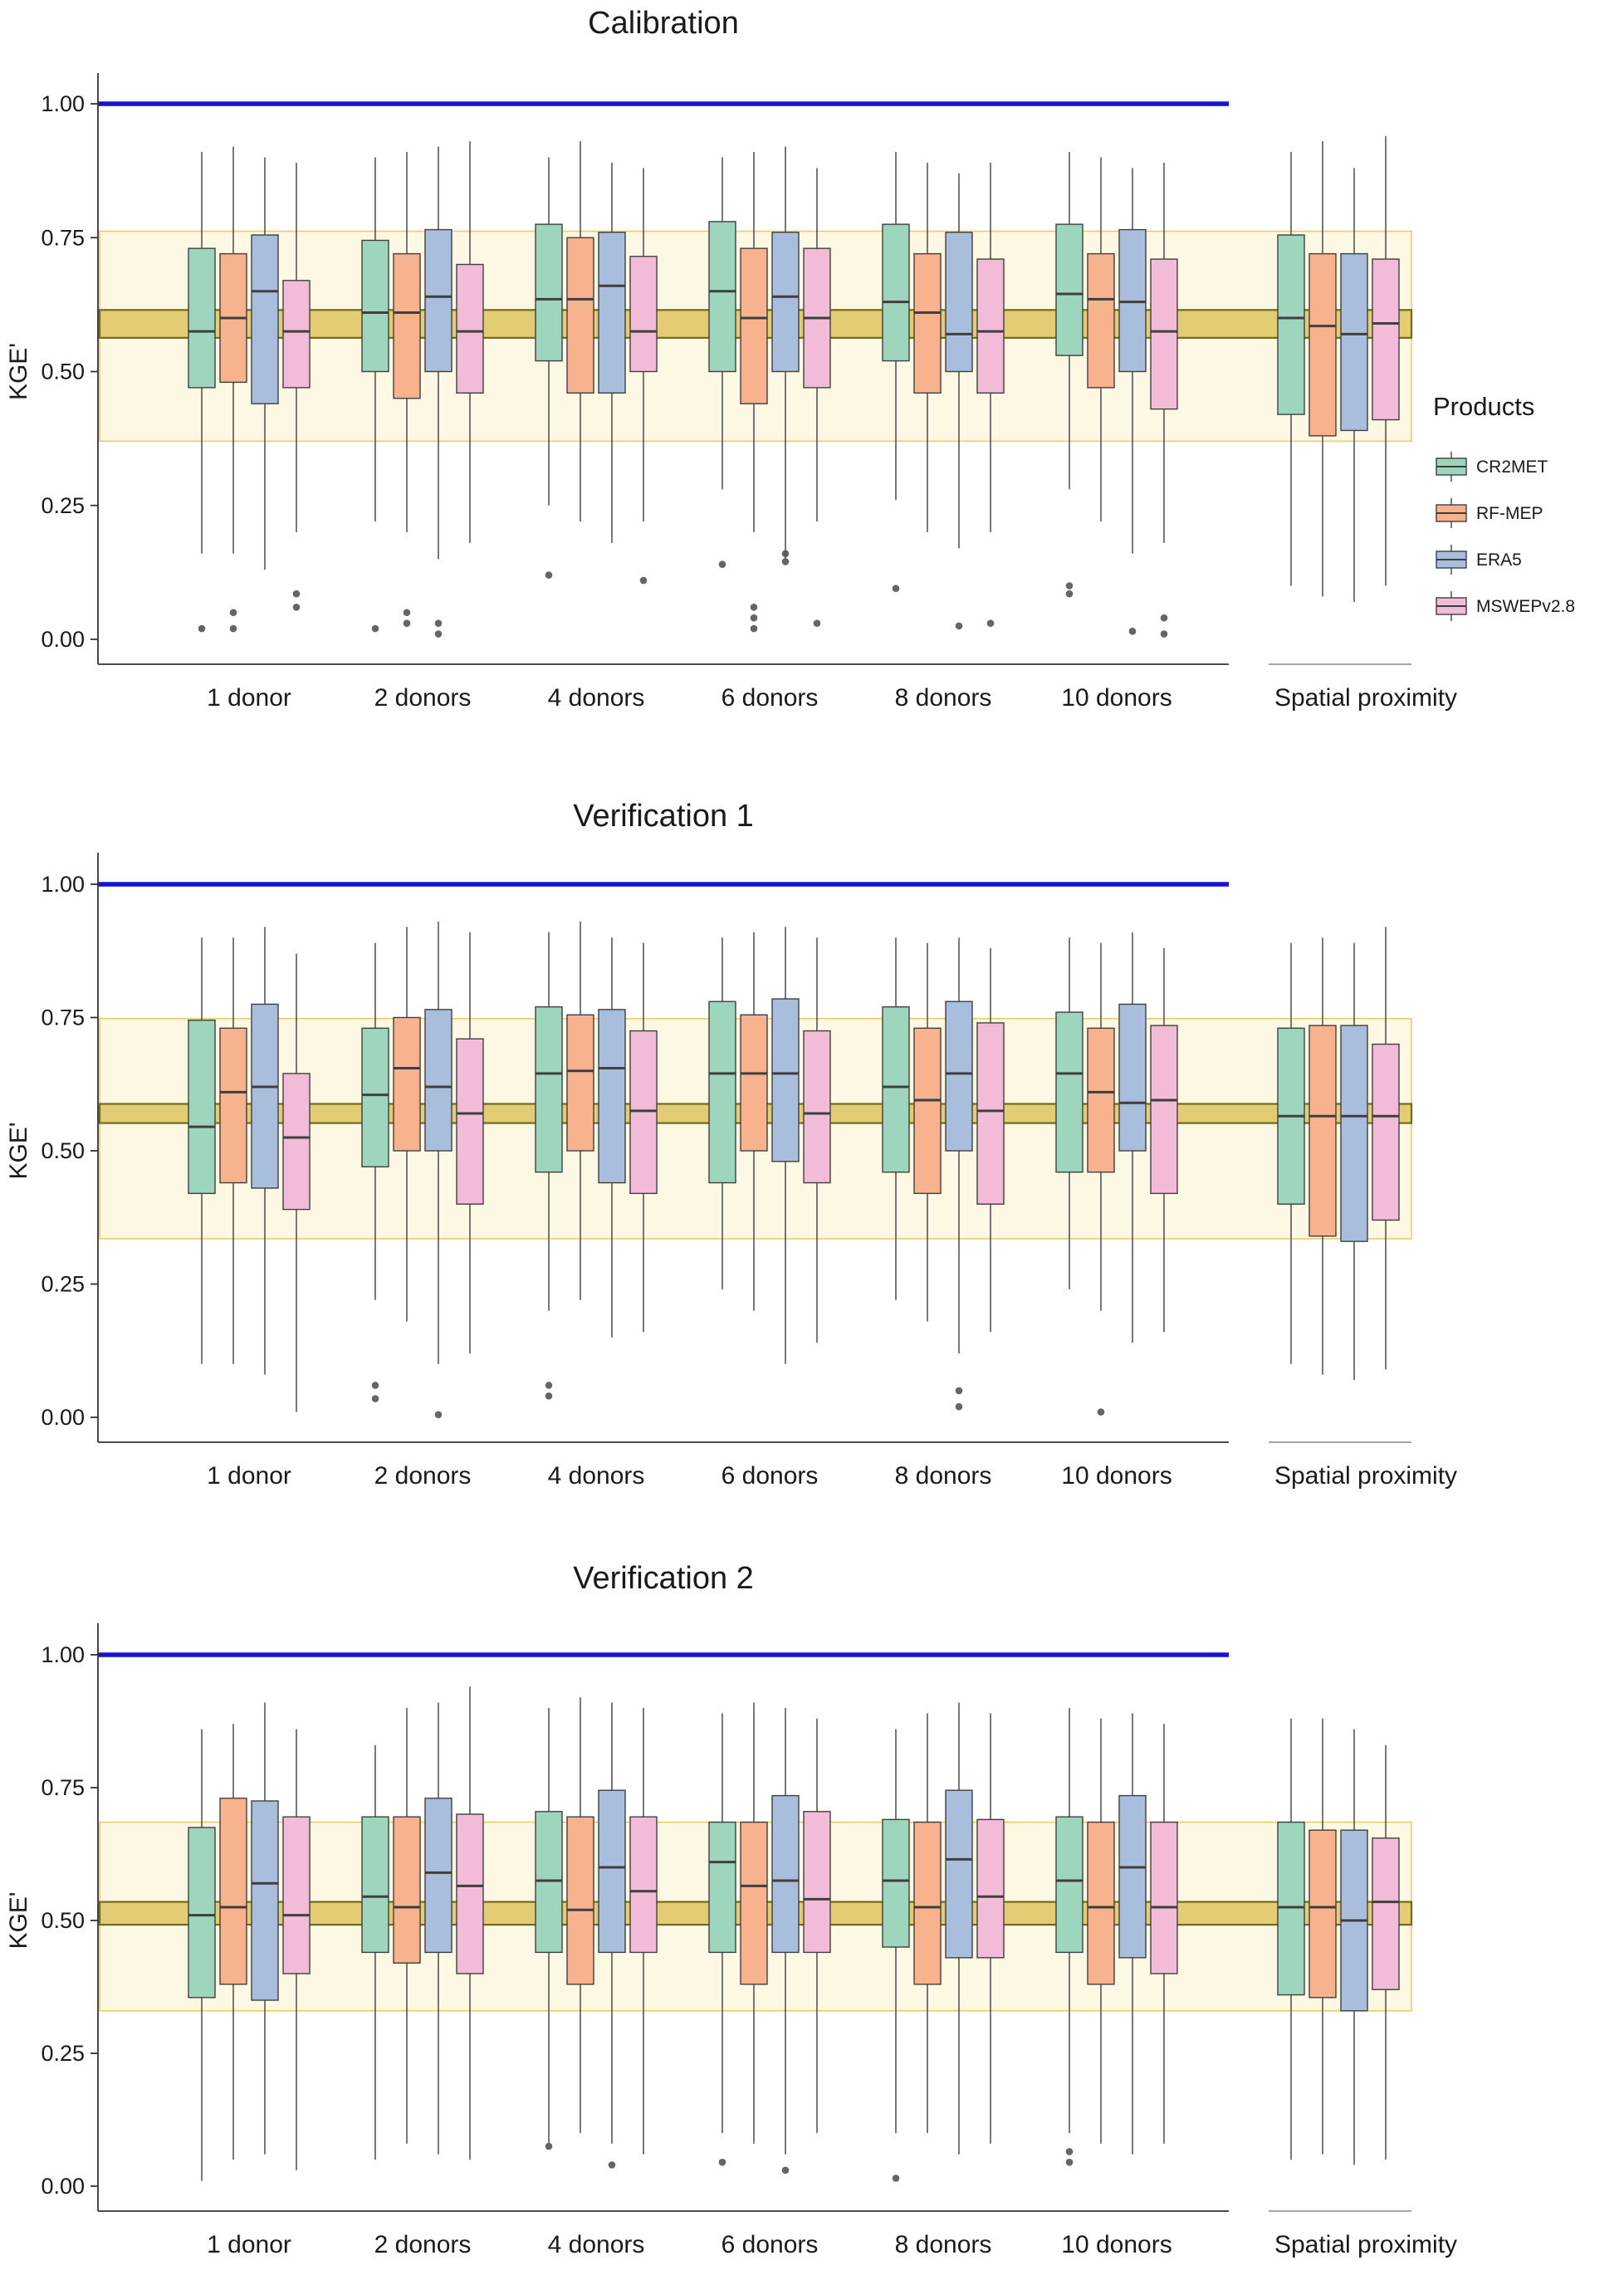 Image resolution: width=1624 pixels, height=2280 pixels. What do you see at coordinates (1525, 606) in the screenshot?
I see `legend-item-label: MSWEPv2.8` at bounding box center [1525, 606].